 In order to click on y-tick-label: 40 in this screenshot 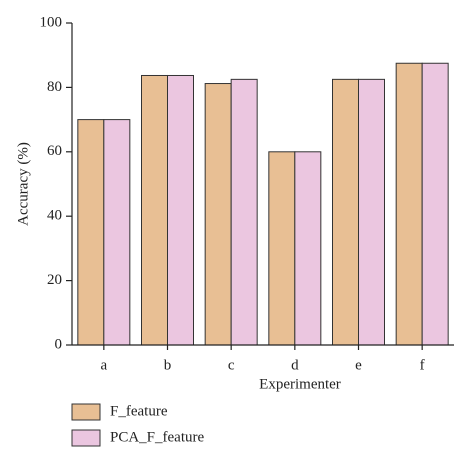, I will do `click(54, 216)`.